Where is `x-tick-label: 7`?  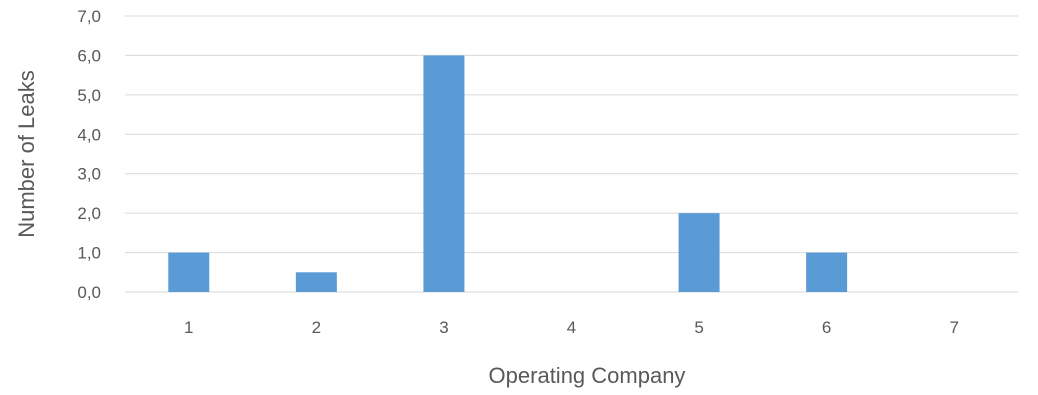 x-tick-label: 7 is located at coordinates (953, 327).